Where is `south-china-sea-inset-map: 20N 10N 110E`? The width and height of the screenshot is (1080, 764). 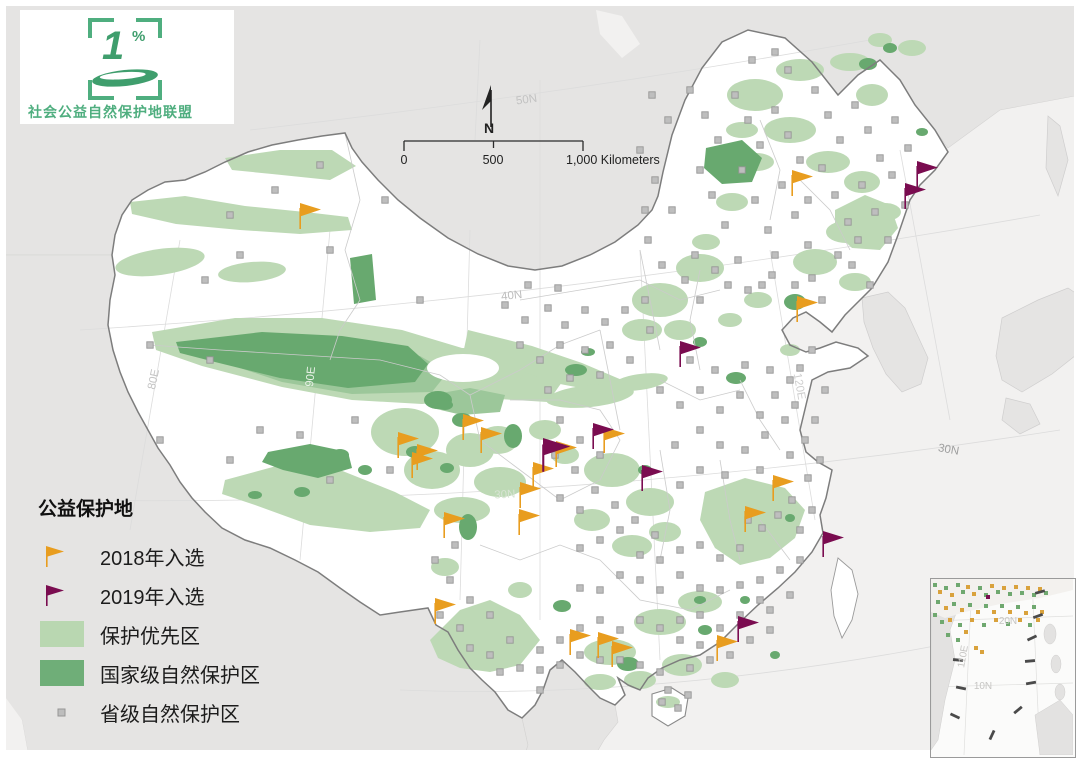 south-china-sea-inset-map: 20N 10N 110E is located at coordinates (1003, 667).